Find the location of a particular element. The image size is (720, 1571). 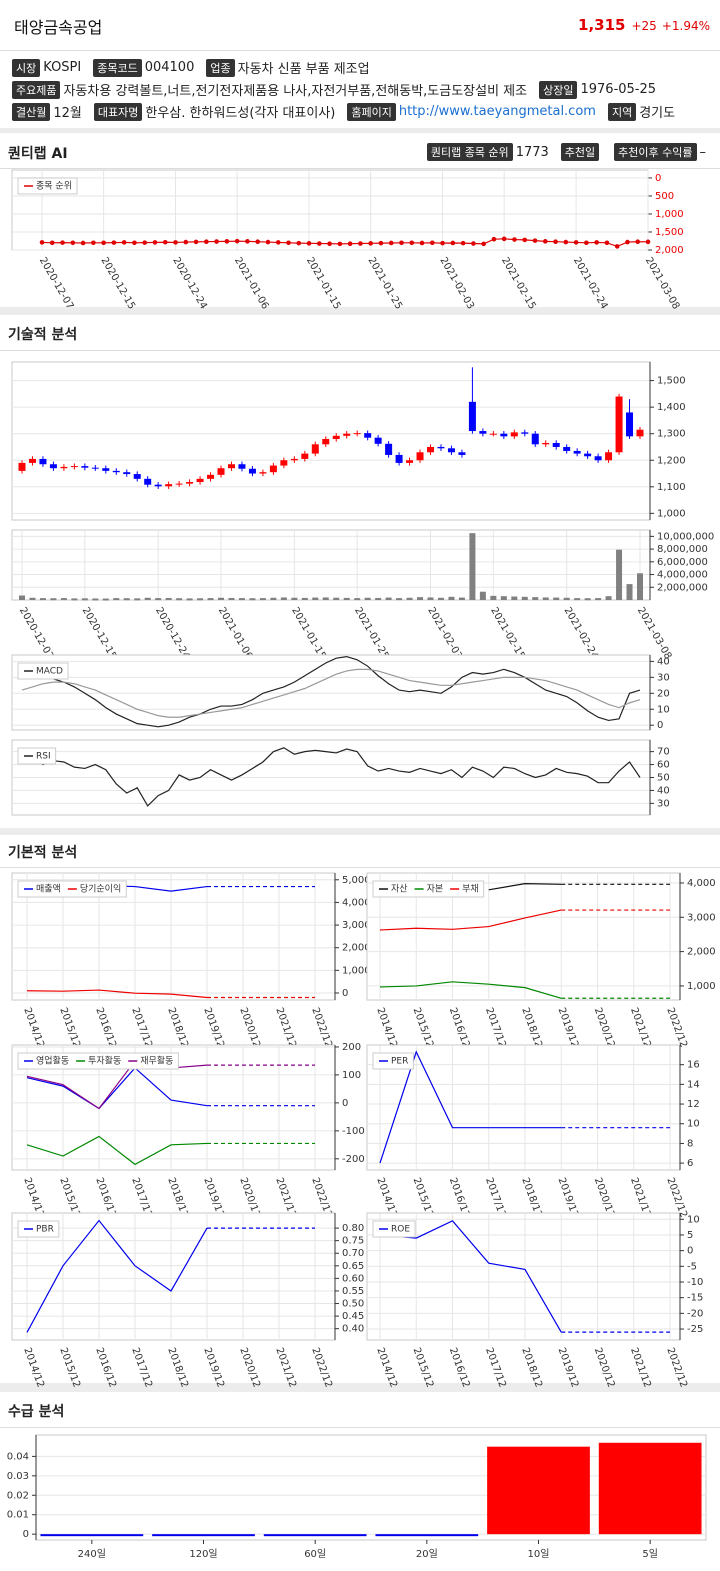

y-tick-label: 4,000 is located at coordinates (356, 902).